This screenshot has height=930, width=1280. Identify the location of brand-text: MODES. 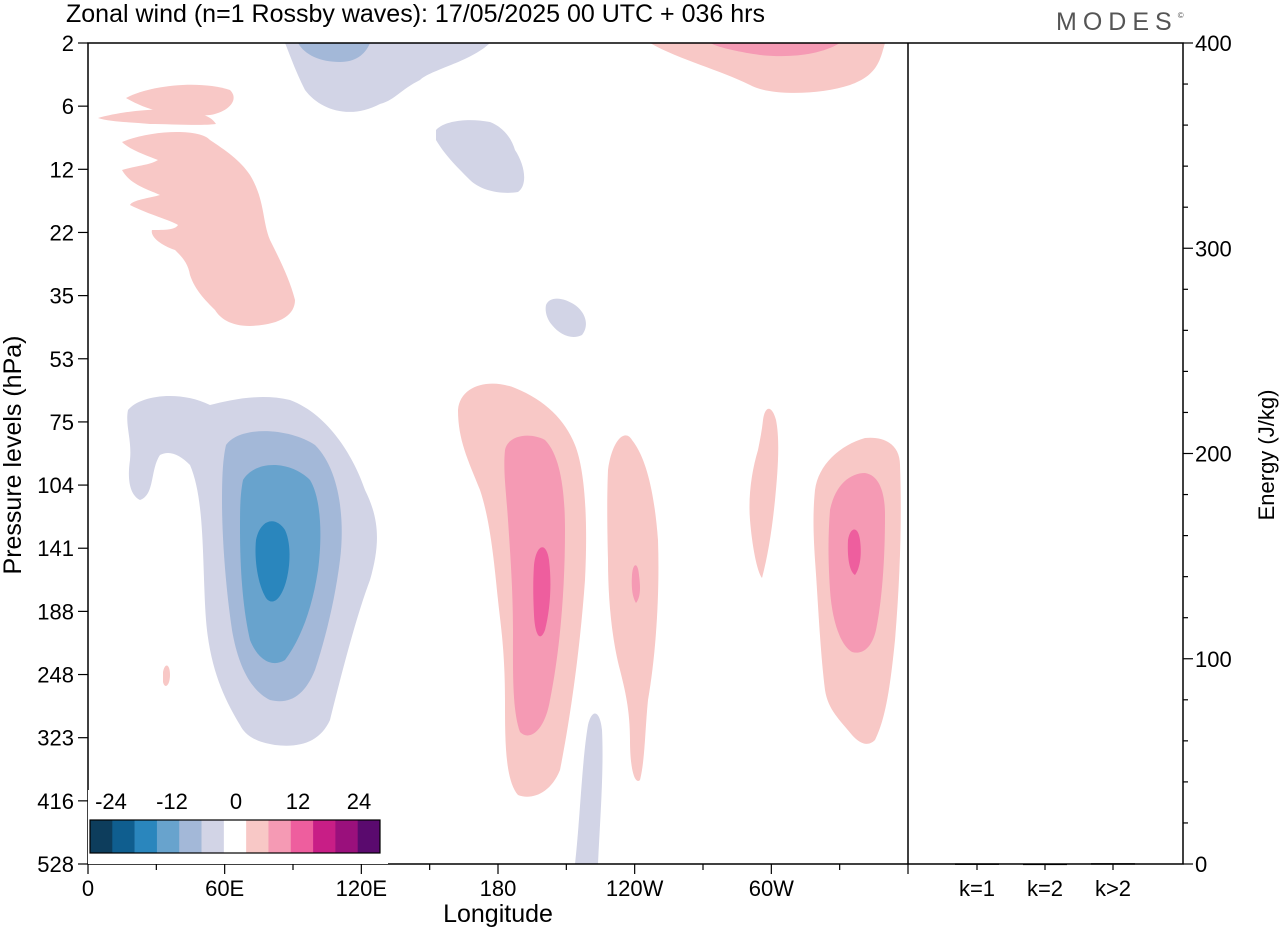
(1117, 22).